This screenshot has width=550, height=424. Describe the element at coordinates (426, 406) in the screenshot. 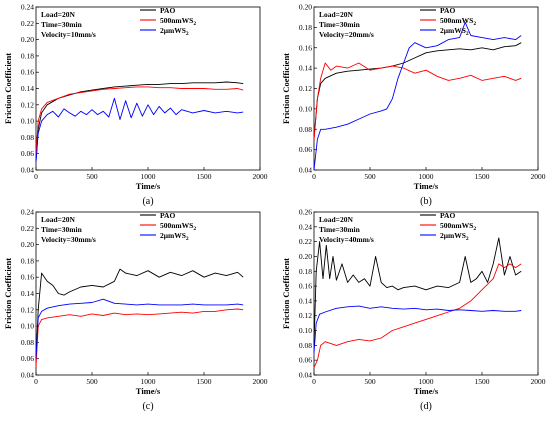

I see `panel-label: (d)` at that location.